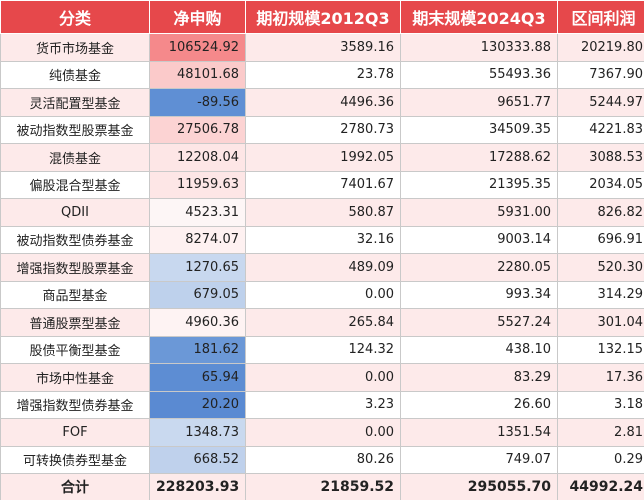  What do you see at coordinates (479, 404) in the screenshot?
I see `value-cell: 26.60` at bounding box center [479, 404].